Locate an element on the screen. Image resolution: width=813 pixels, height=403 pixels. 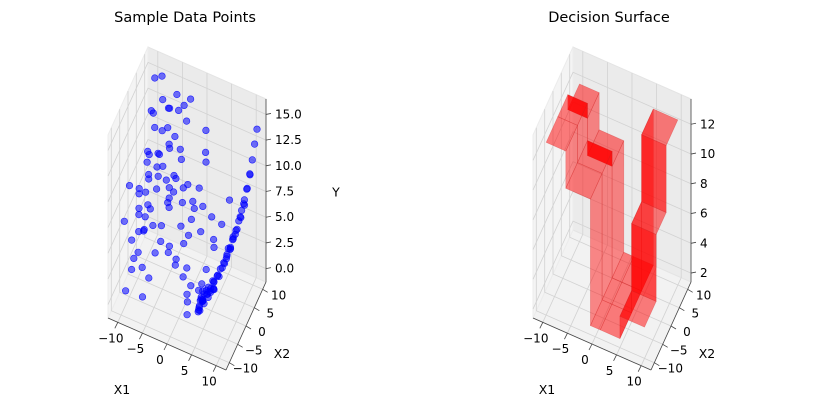
right-y-tick-label: 0 is located at coordinates (687, 332).